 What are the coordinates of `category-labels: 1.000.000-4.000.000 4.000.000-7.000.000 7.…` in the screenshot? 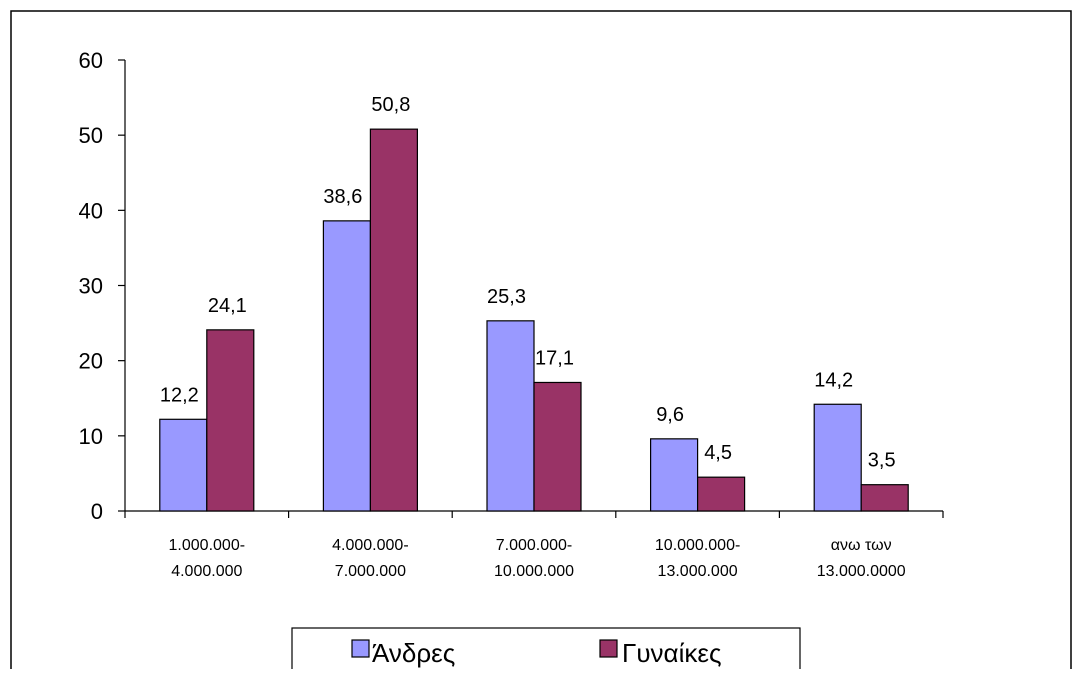 It's located at (537, 558).